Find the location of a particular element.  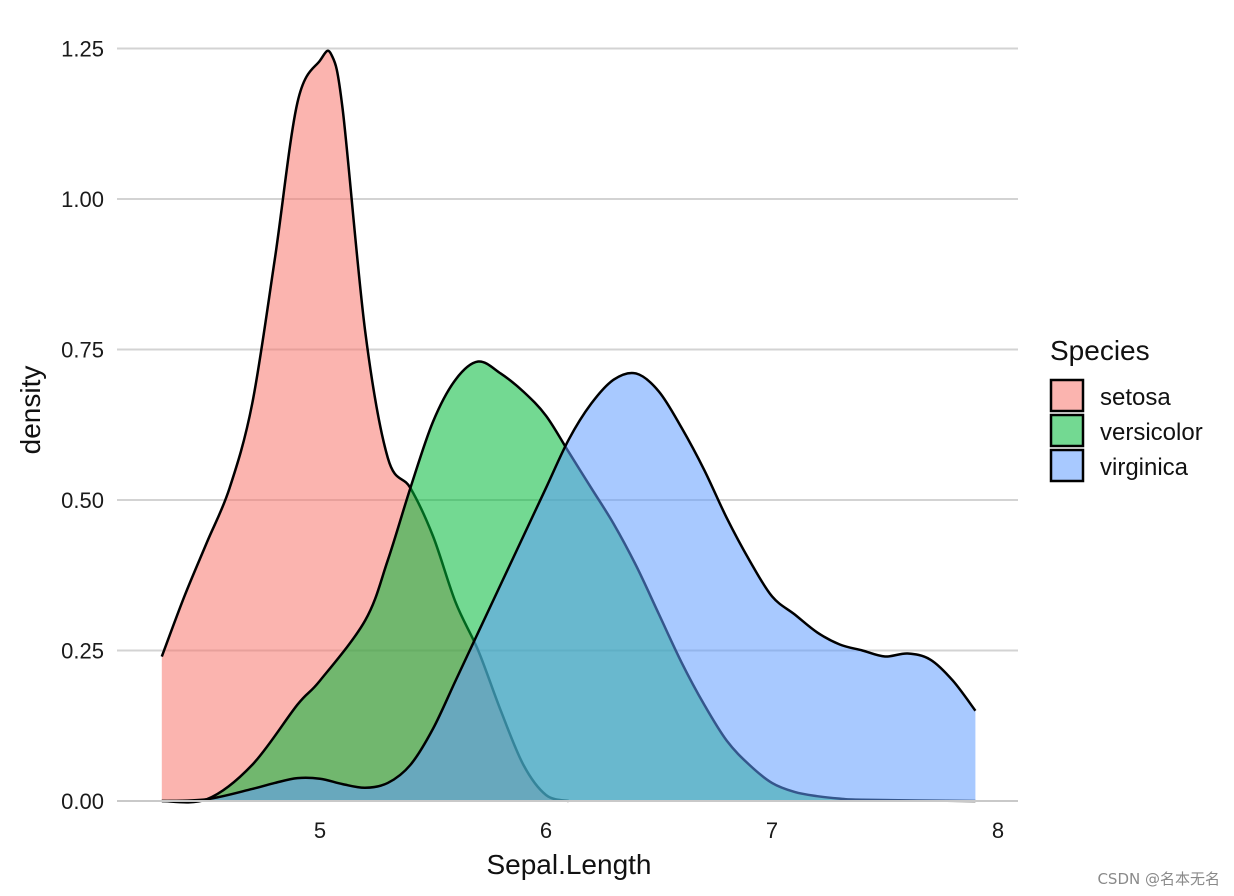

y-axis-title: density is located at coordinates (30, 410).